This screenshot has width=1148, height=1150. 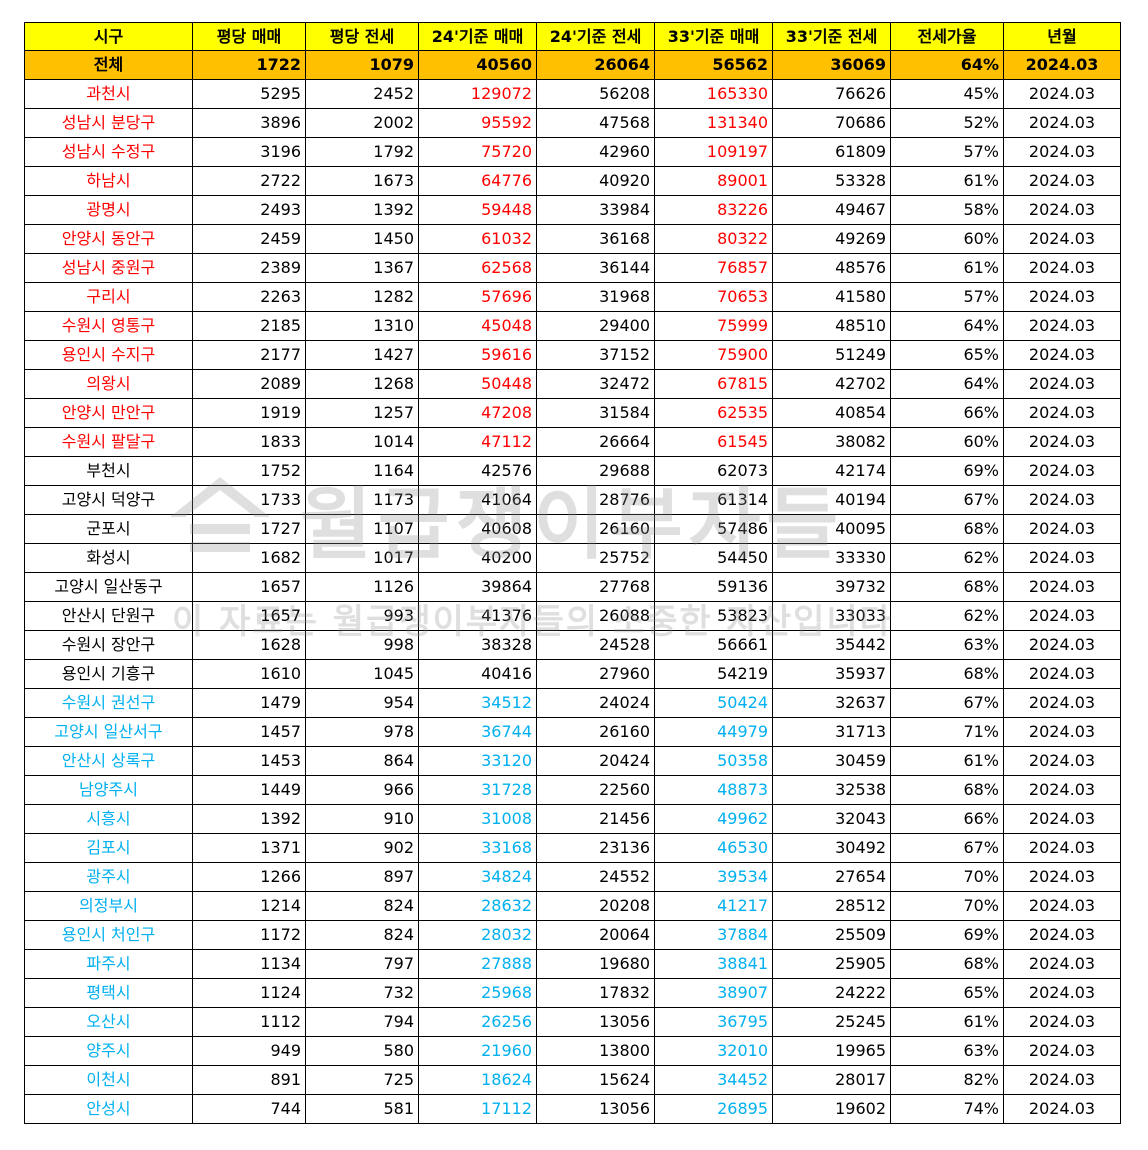 What do you see at coordinates (249, 732) in the screenshot?
I see `pp-sale-cell: 1457` at bounding box center [249, 732].